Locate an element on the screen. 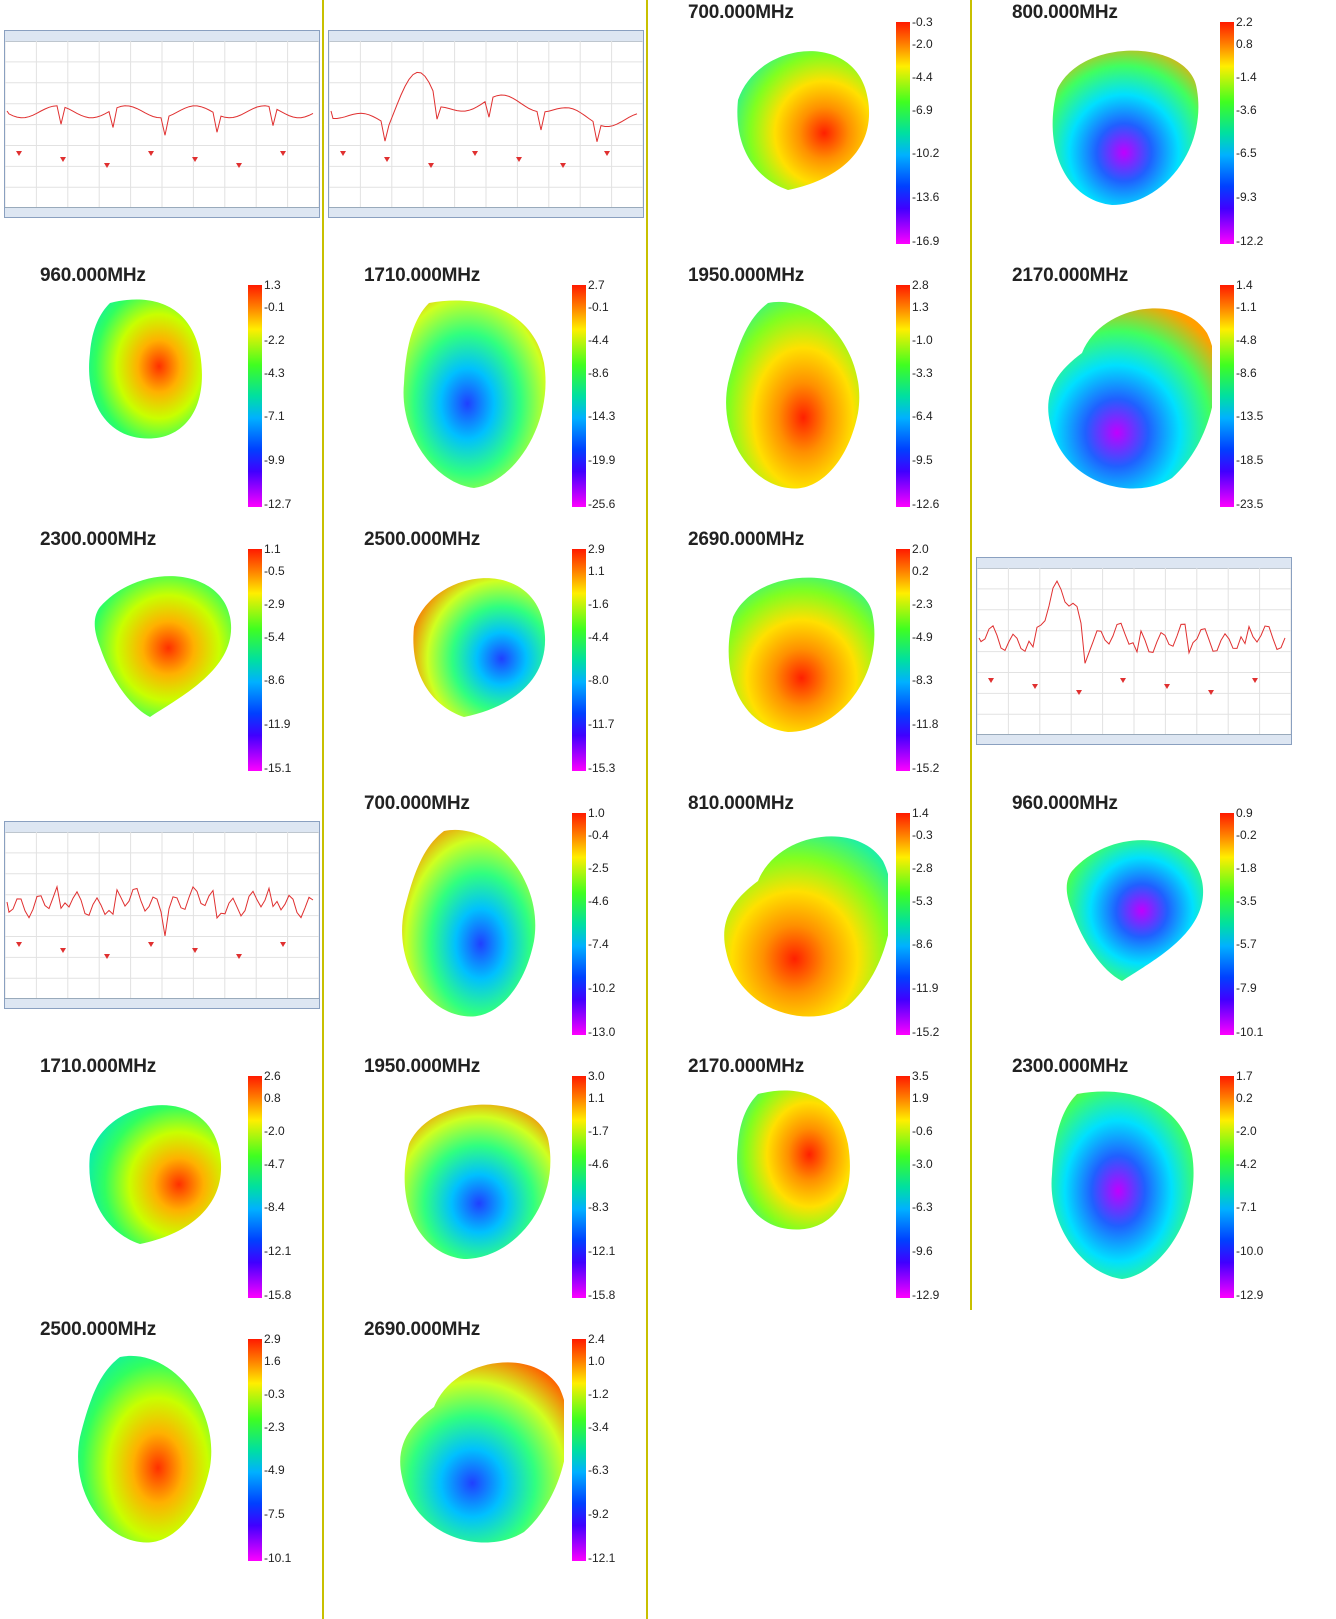  colorbar-tick-label: 1.0 is located at coordinates (596, 1361).